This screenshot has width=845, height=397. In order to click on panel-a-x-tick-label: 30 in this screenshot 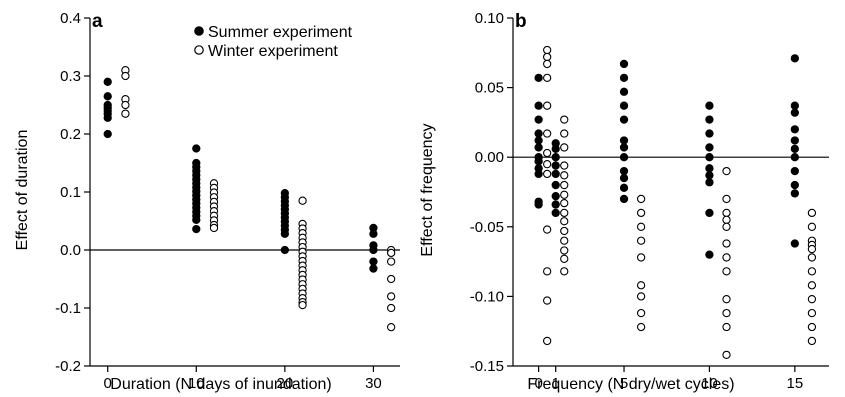, I will do `click(373, 383)`.